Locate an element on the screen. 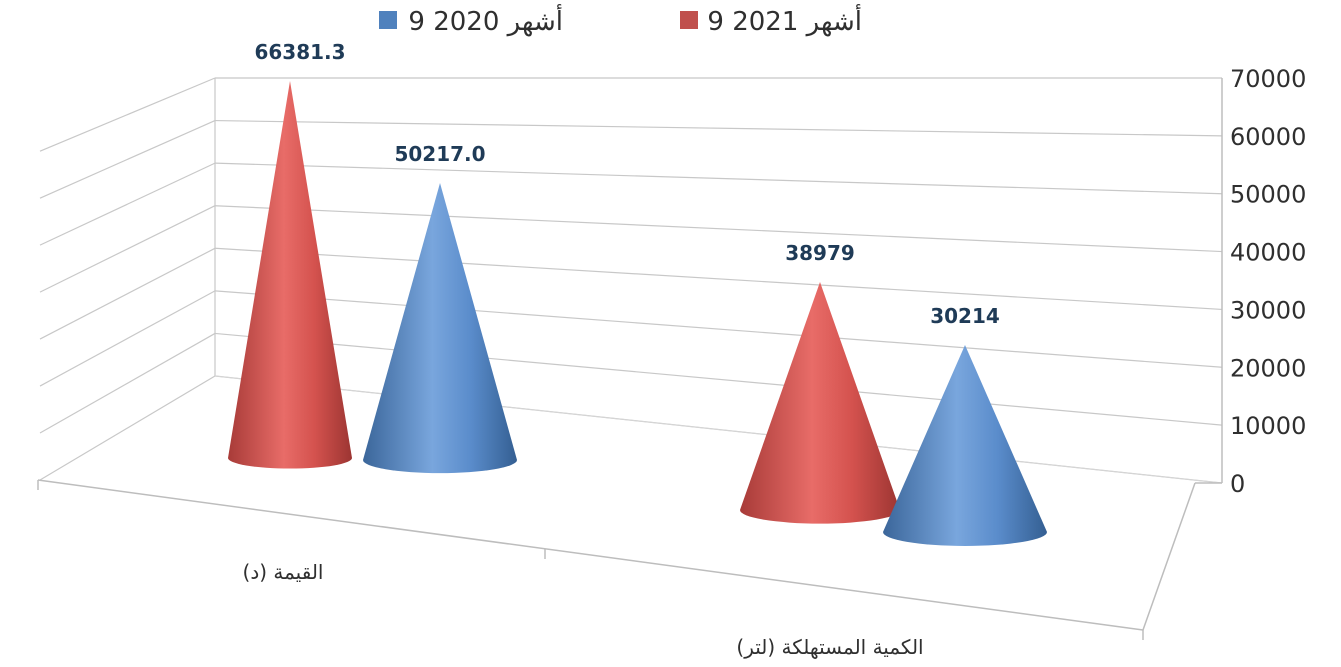 The image size is (1341, 667). category-label-quantity: الكمية المستهلكة (لتر) is located at coordinates (829, 647).